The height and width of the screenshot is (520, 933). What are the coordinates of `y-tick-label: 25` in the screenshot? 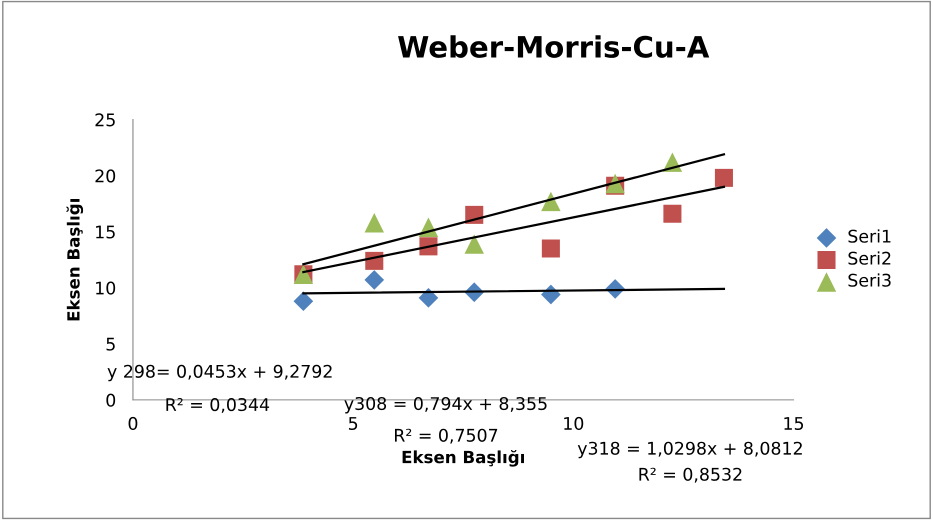 It's located at (105, 119).